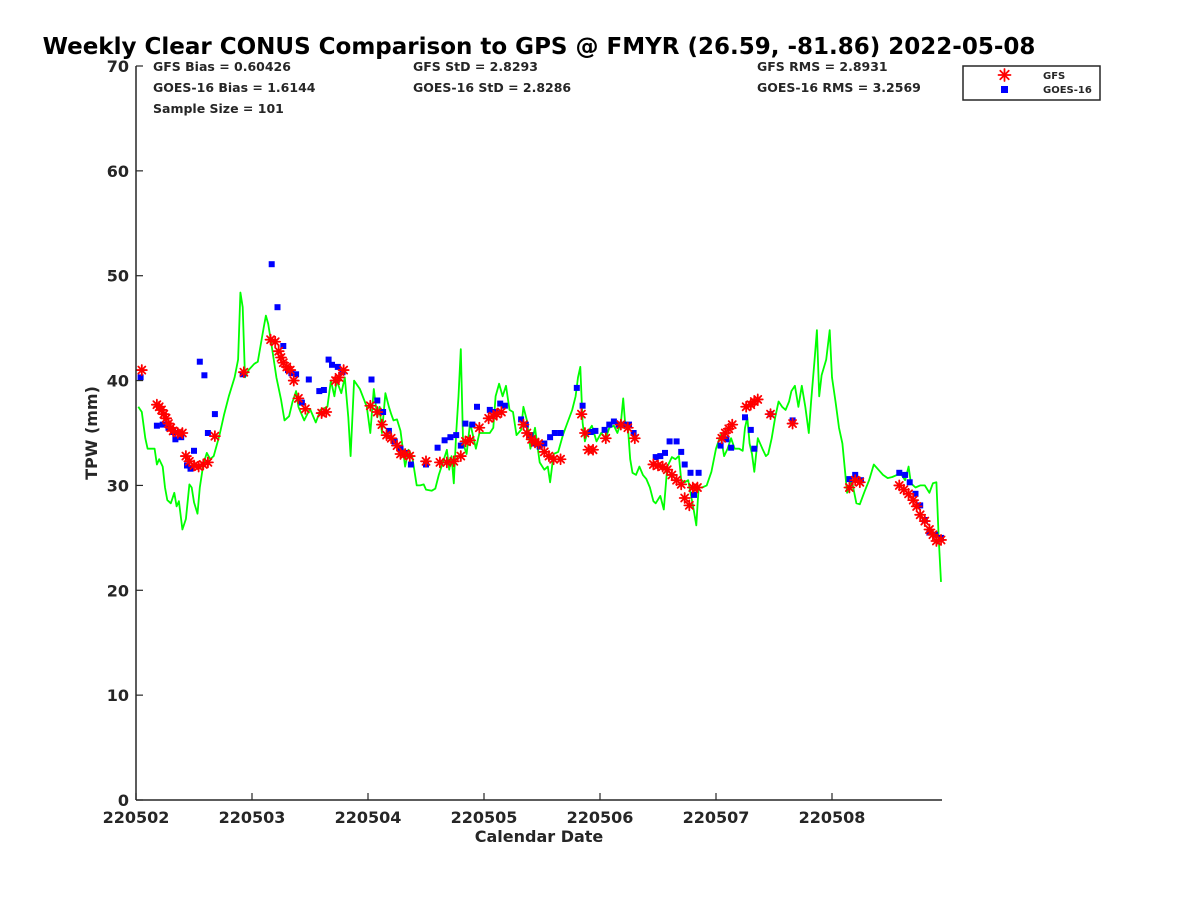 The image size is (1200, 900). I want to click on legend: GFS GOES-16, so click(1031, 83).